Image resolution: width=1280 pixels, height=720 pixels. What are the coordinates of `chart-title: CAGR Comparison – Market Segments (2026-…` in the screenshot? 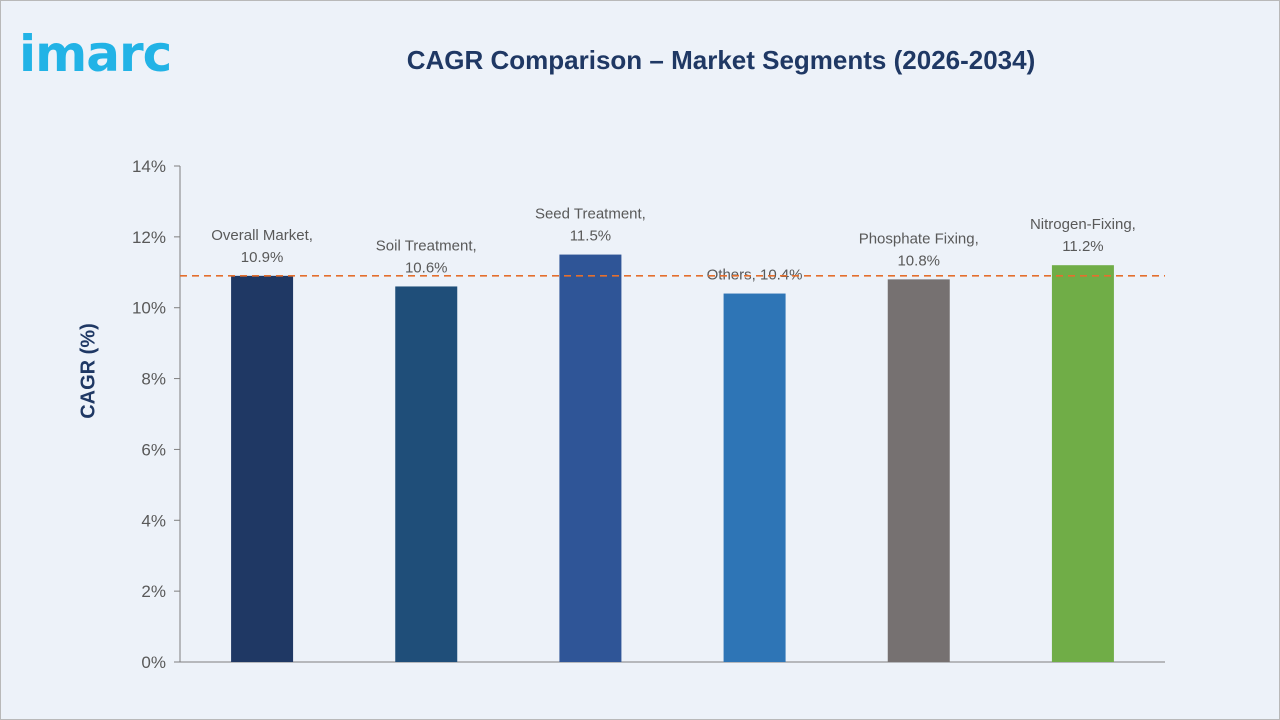 It's located at (721, 60).